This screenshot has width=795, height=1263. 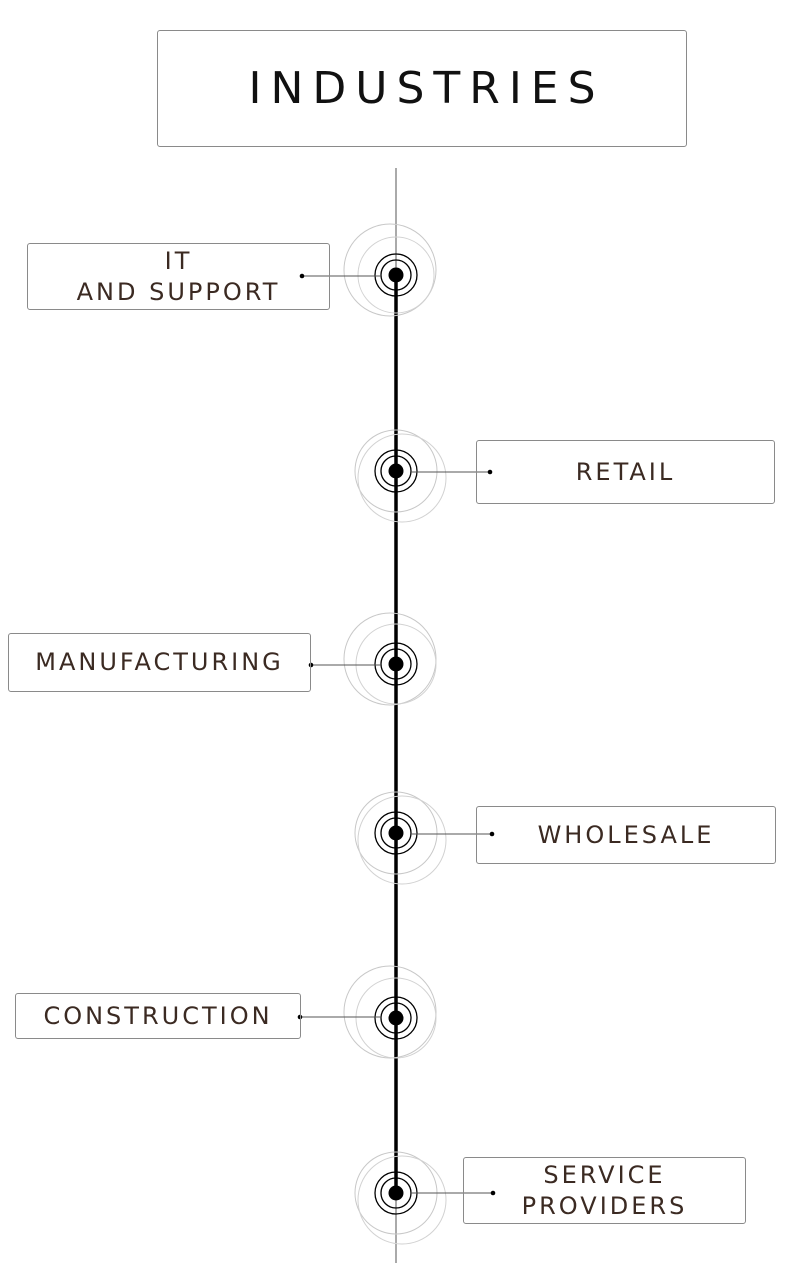 I want to click on title-box: INDUSTRIES, so click(x=422, y=88).